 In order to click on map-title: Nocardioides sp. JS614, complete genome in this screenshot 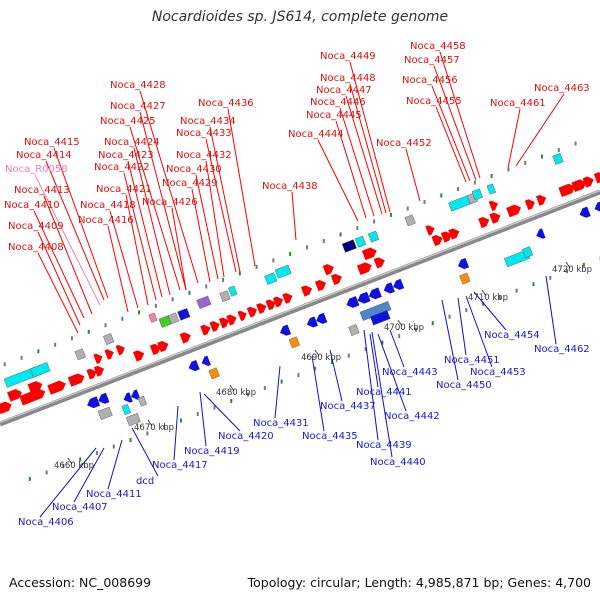, I will do `click(300, 17)`.